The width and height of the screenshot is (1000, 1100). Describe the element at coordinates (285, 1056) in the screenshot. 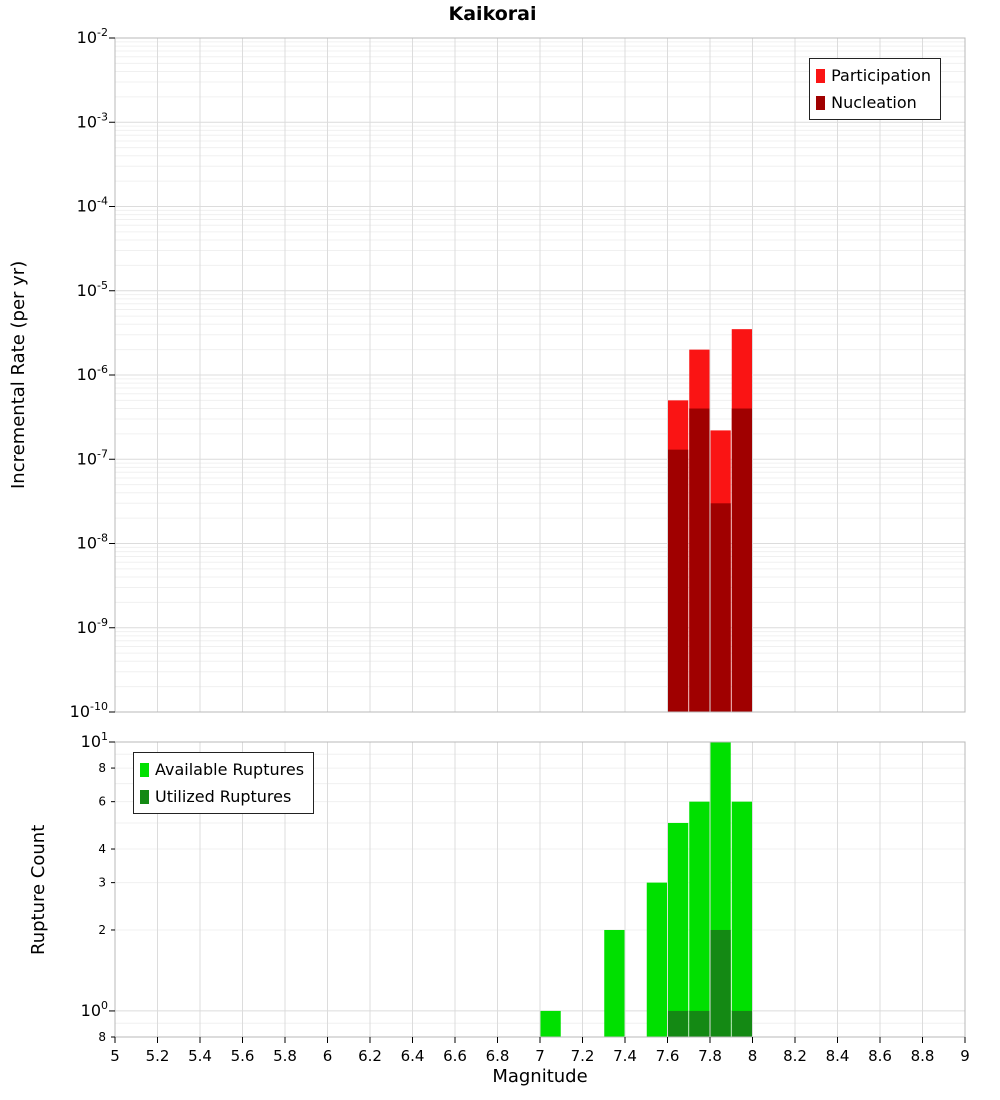

I see `svg-text: 5.8` at that location.